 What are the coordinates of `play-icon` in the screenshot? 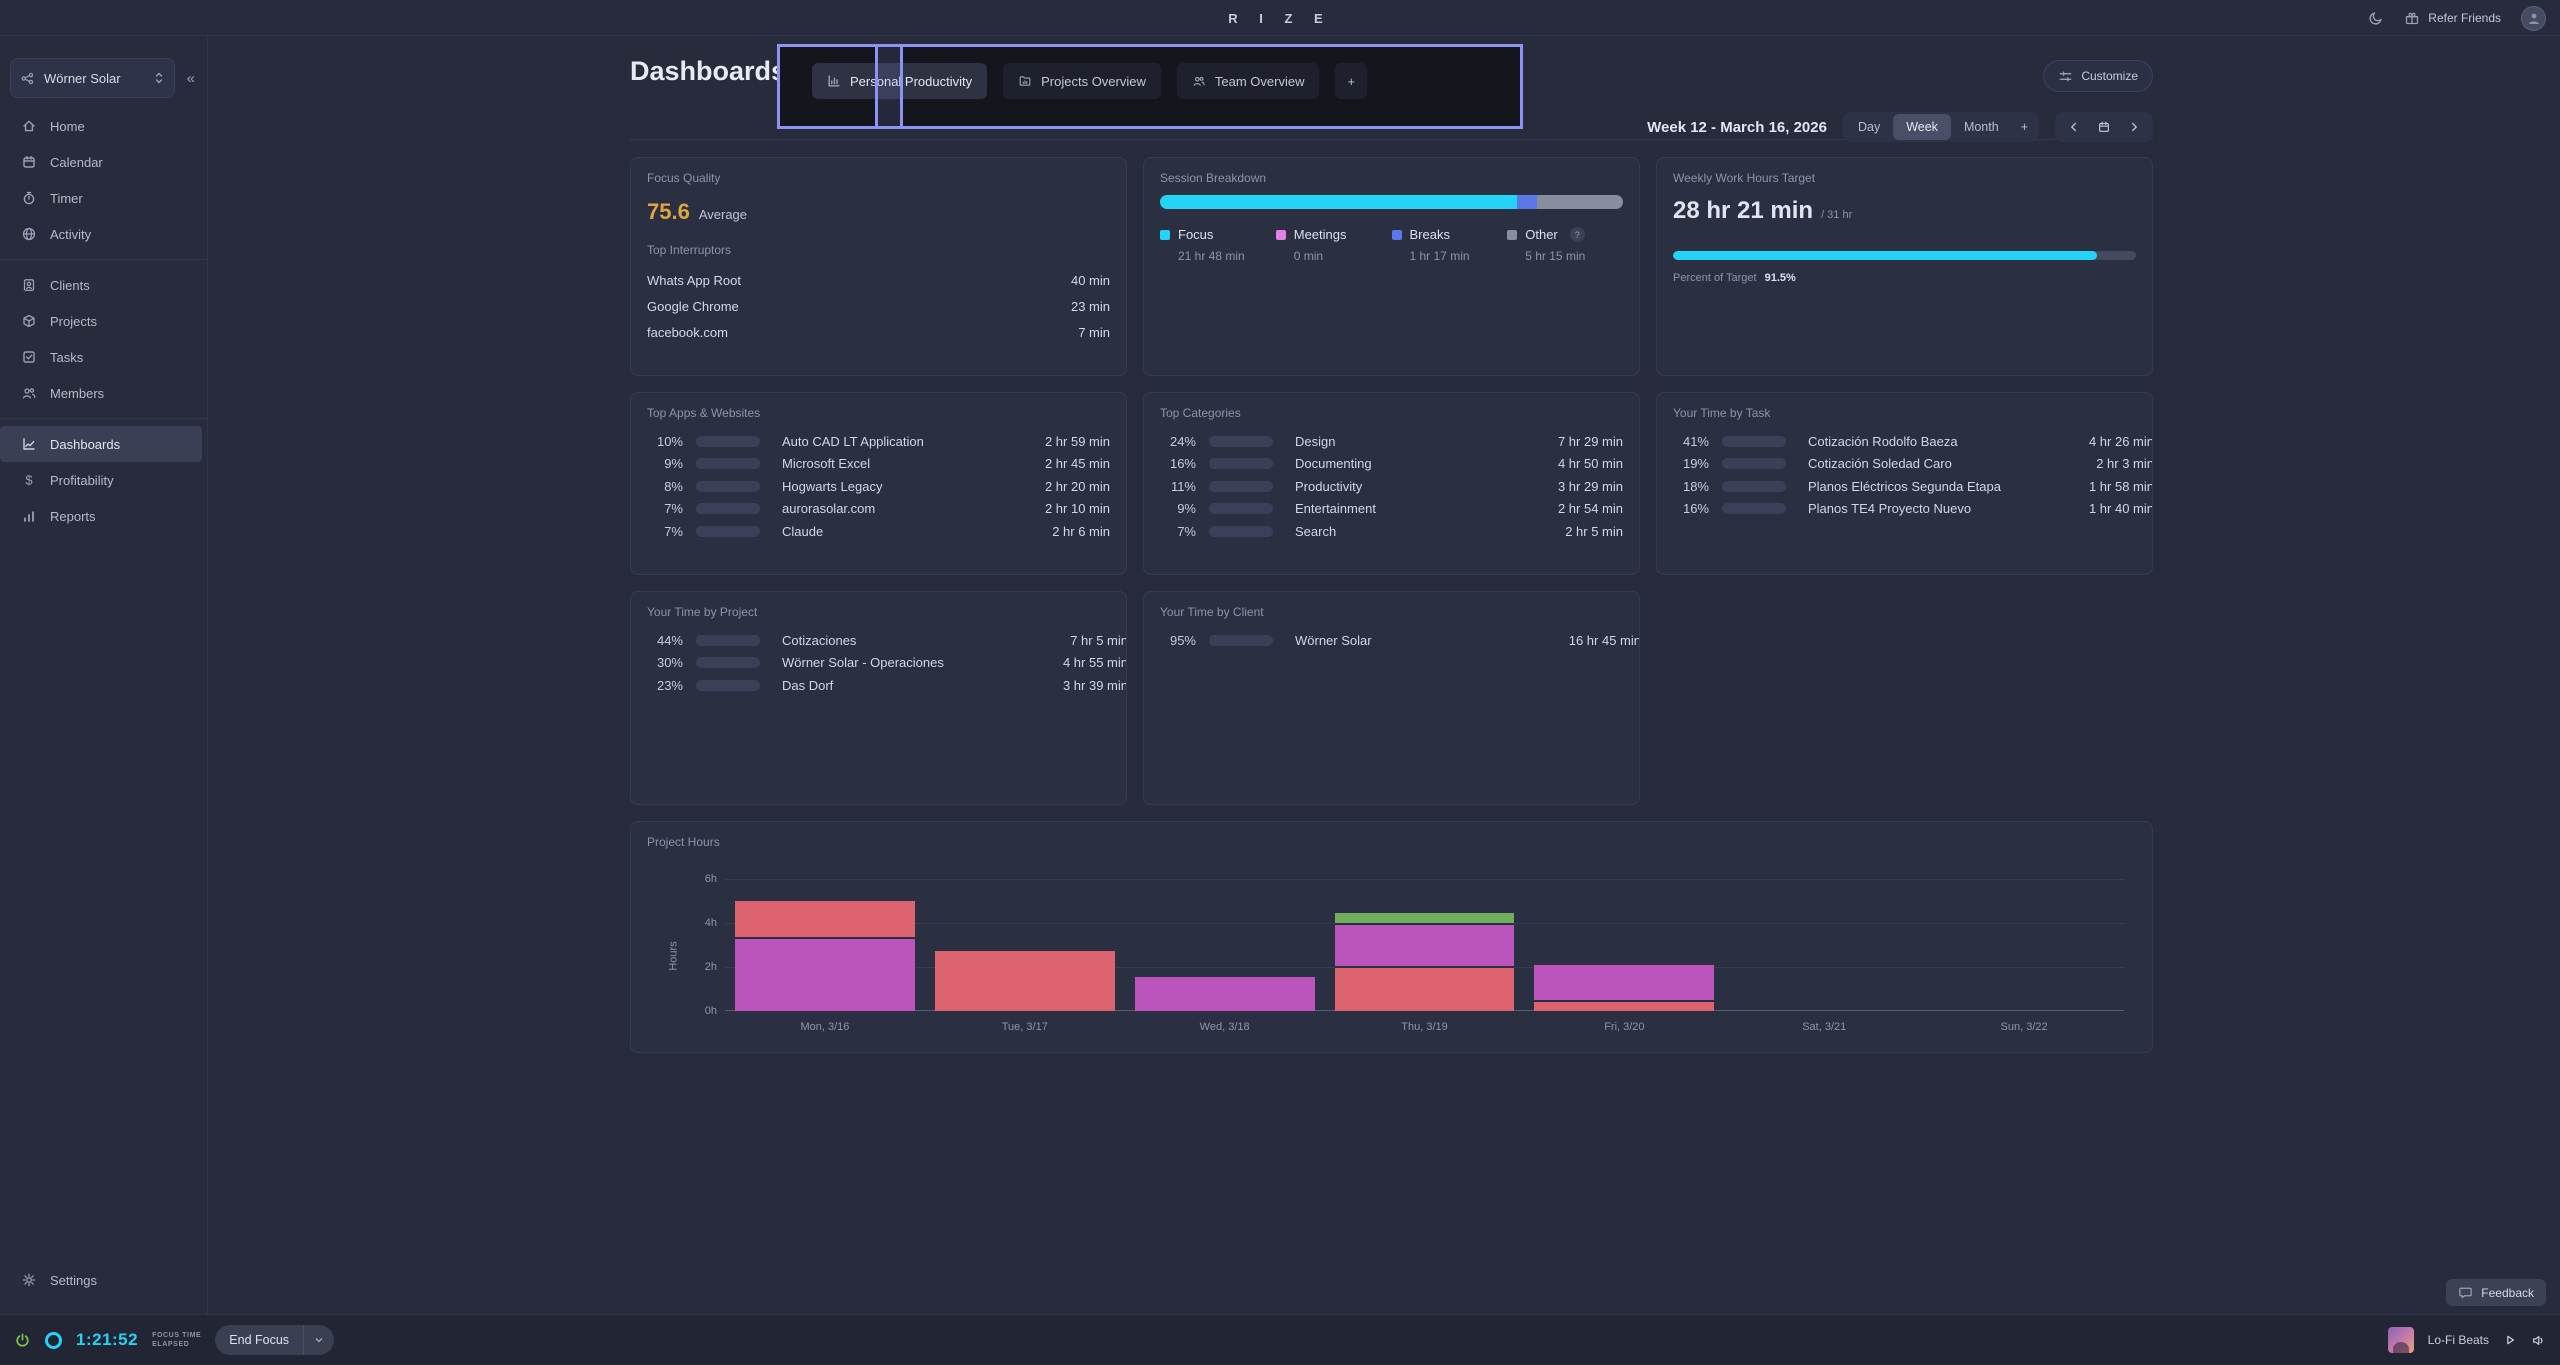 It's located at (2510, 1340).